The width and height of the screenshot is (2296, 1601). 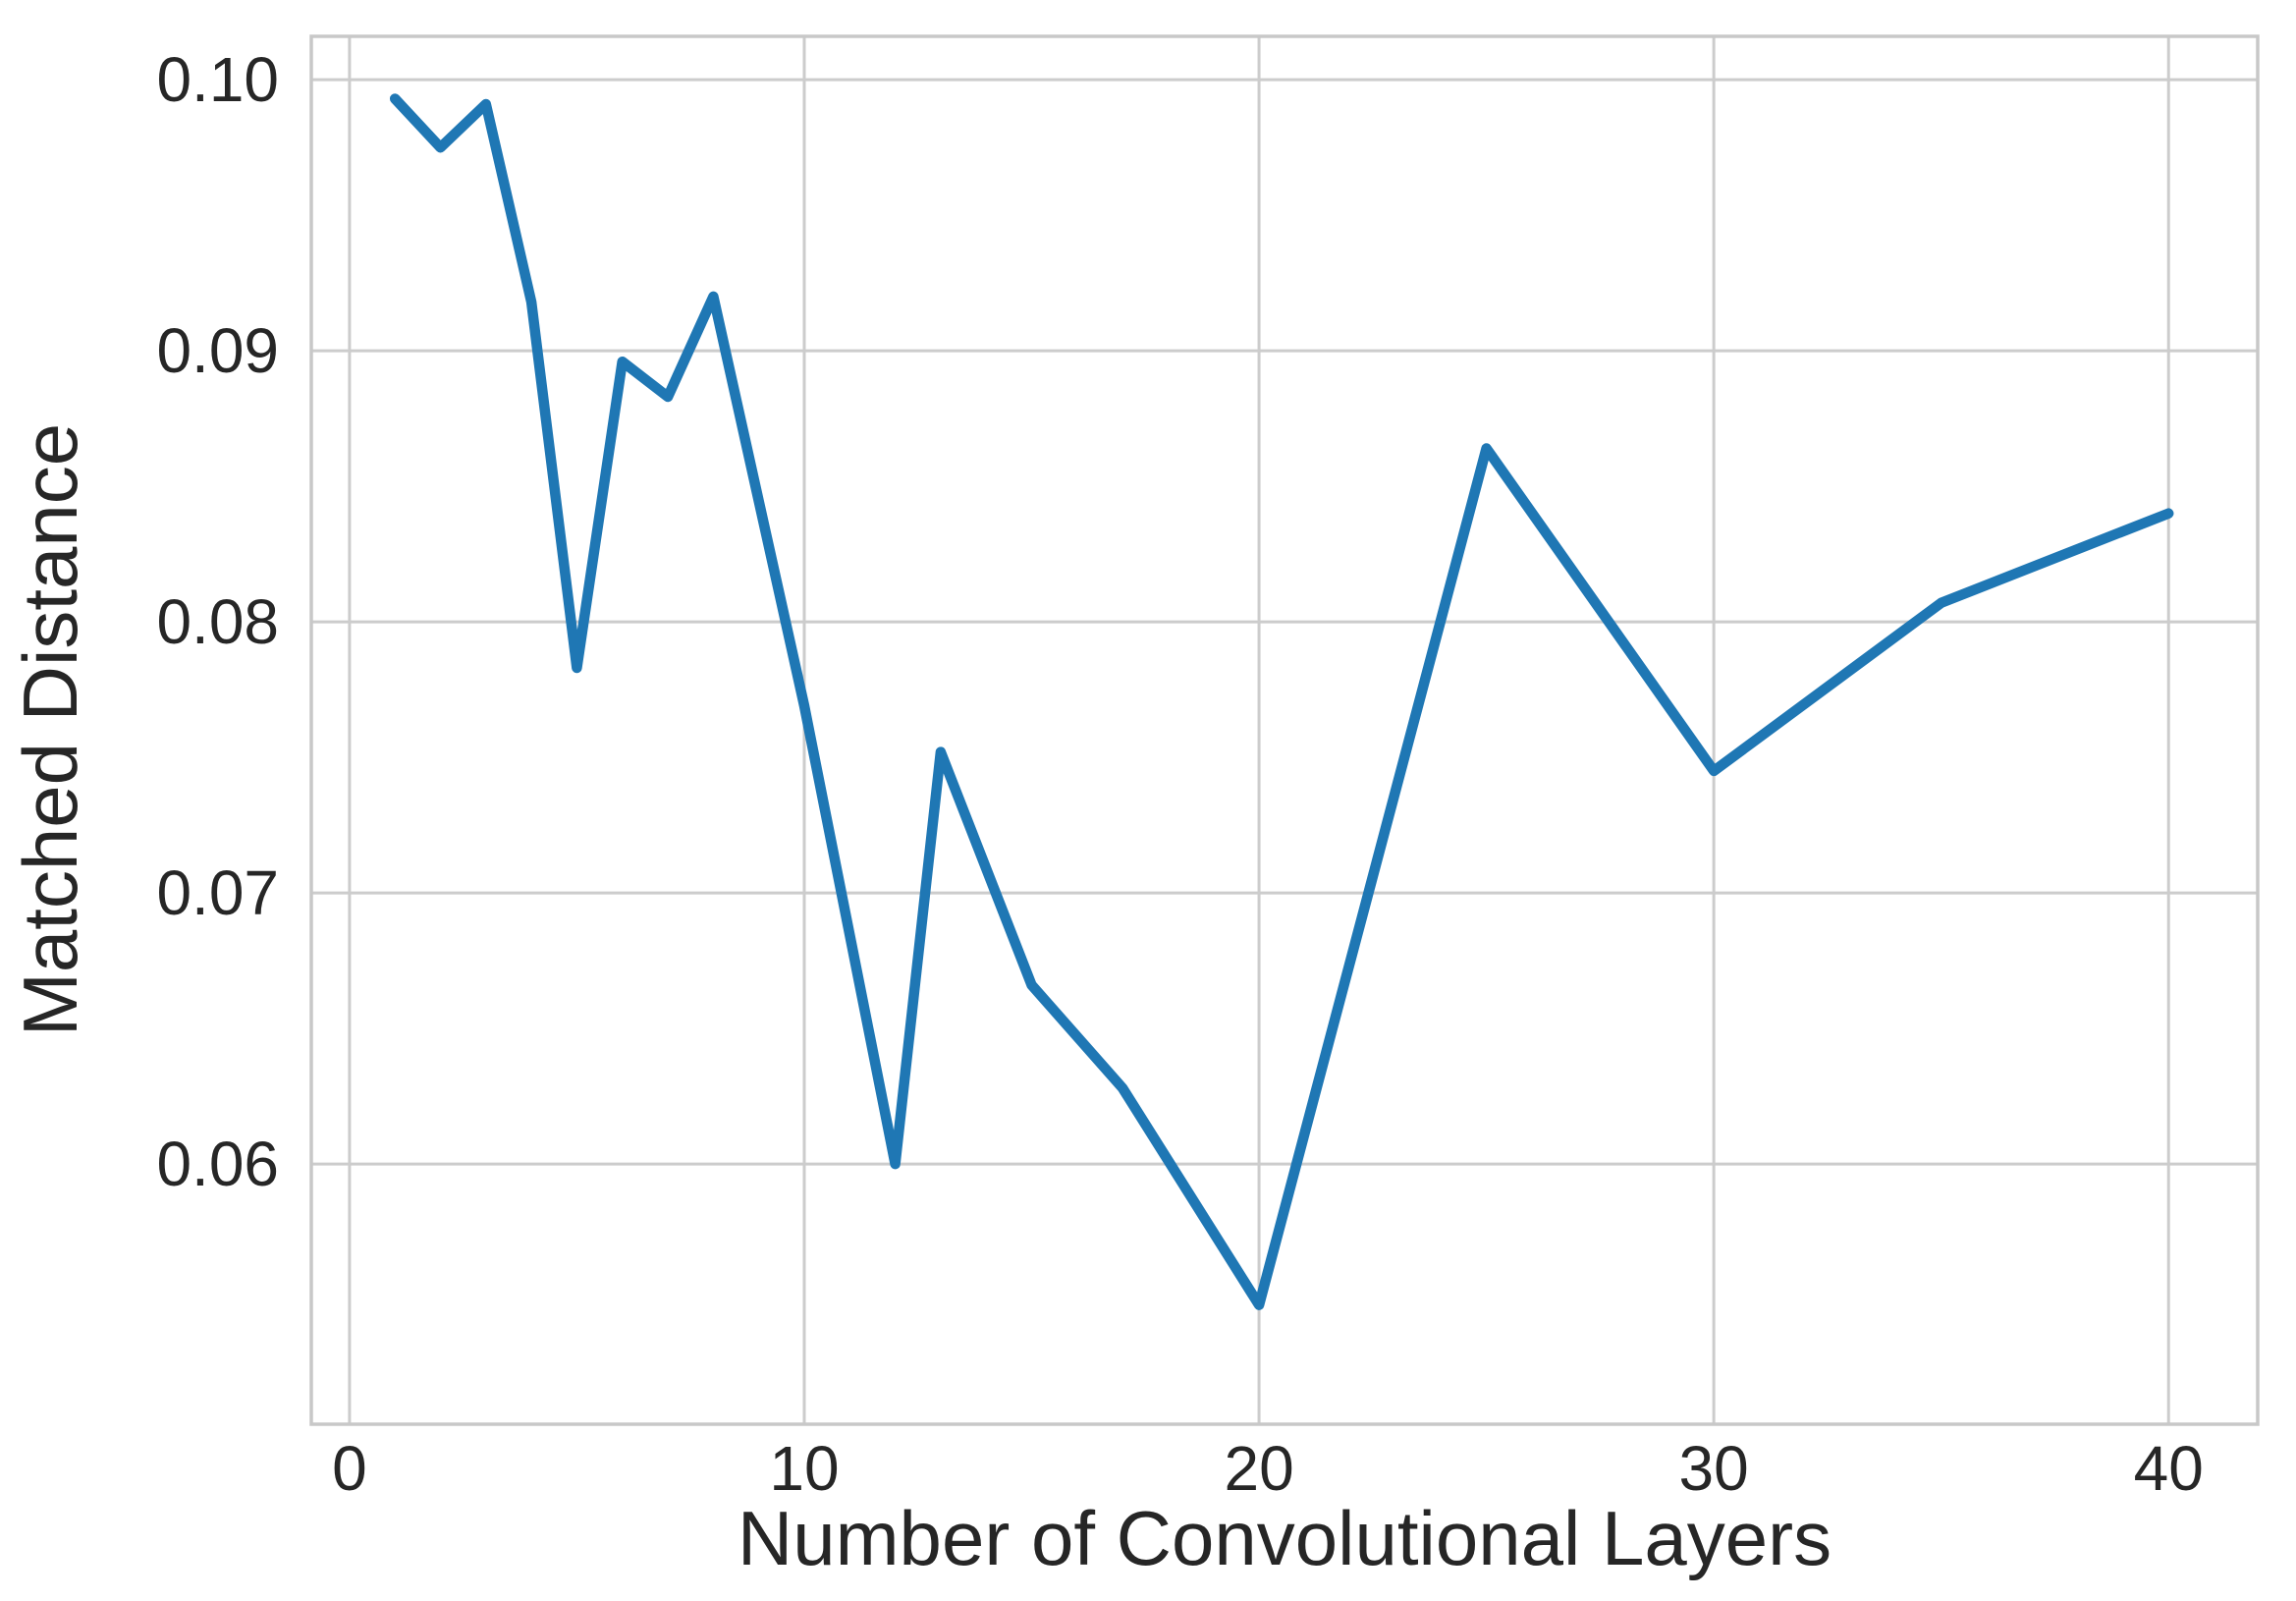 I want to click on y-tick-label: 0.08, so click(x=217, y=621).